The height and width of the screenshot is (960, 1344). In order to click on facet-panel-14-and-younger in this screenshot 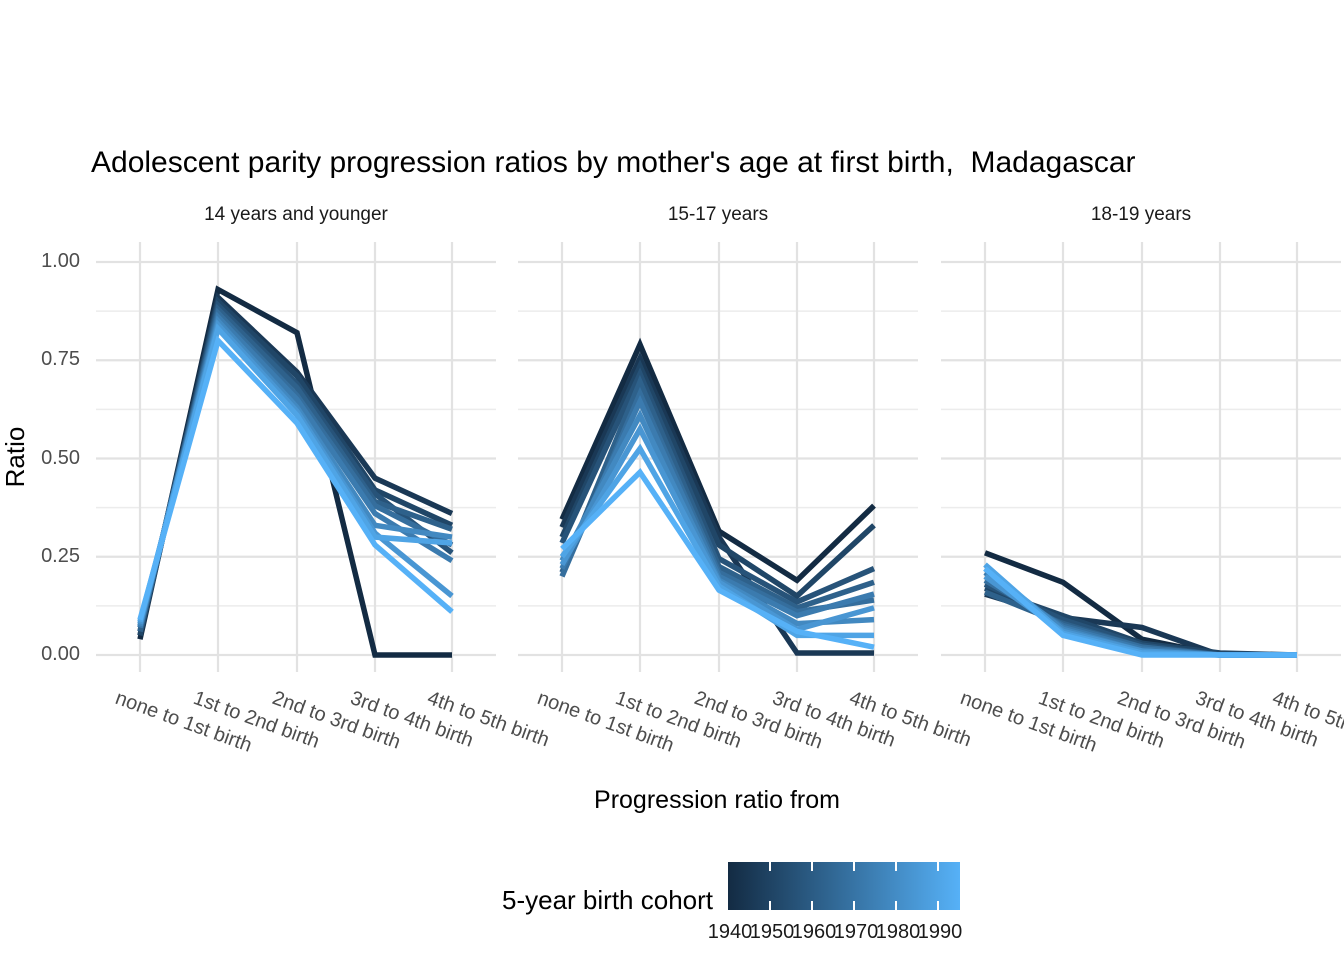, I will do `click(296, 457)`.